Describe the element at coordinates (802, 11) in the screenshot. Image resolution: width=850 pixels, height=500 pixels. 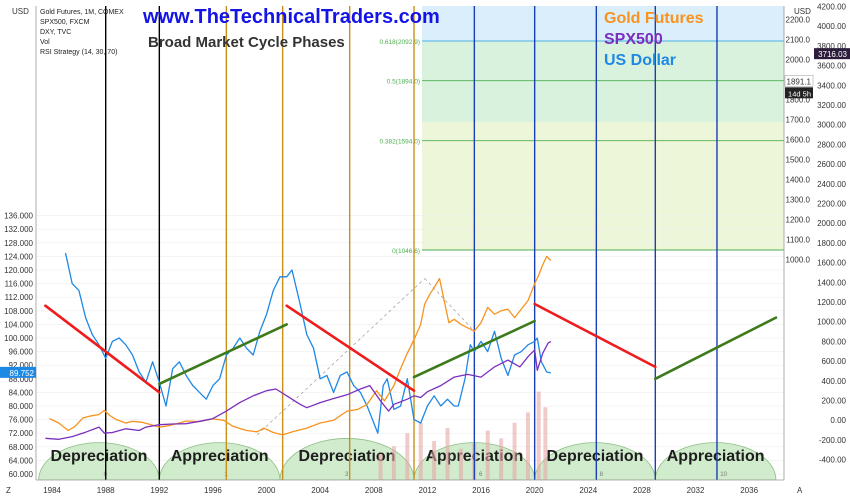
I see `right-unit-label: USD` at that location.